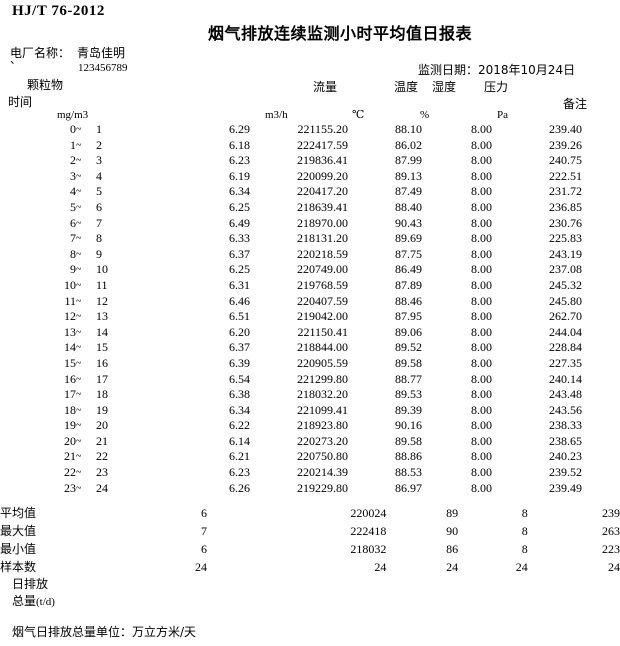  I want to click on cell-flow: 218844.00, so click(322, 347).